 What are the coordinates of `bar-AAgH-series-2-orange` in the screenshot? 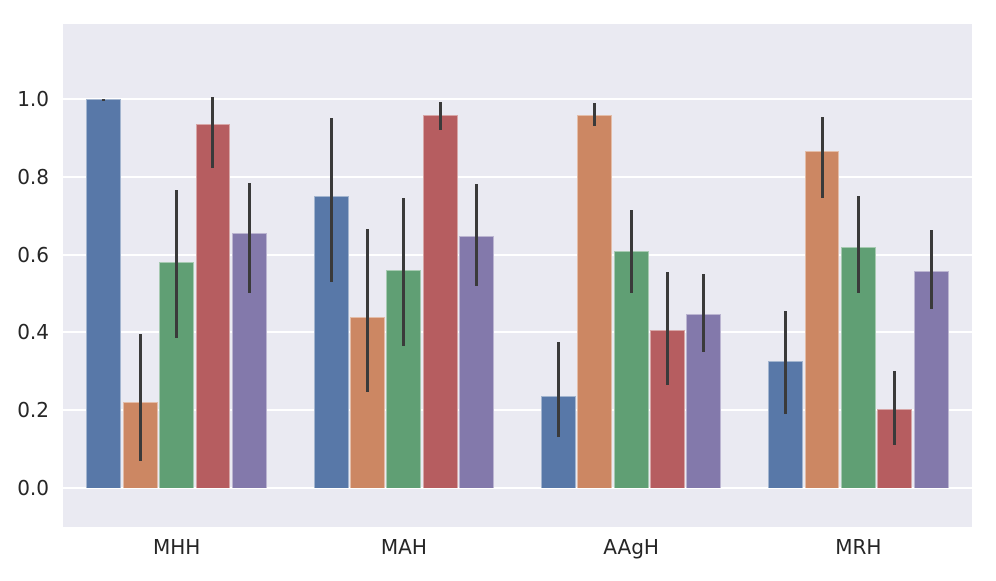 It's located at (595, 301).